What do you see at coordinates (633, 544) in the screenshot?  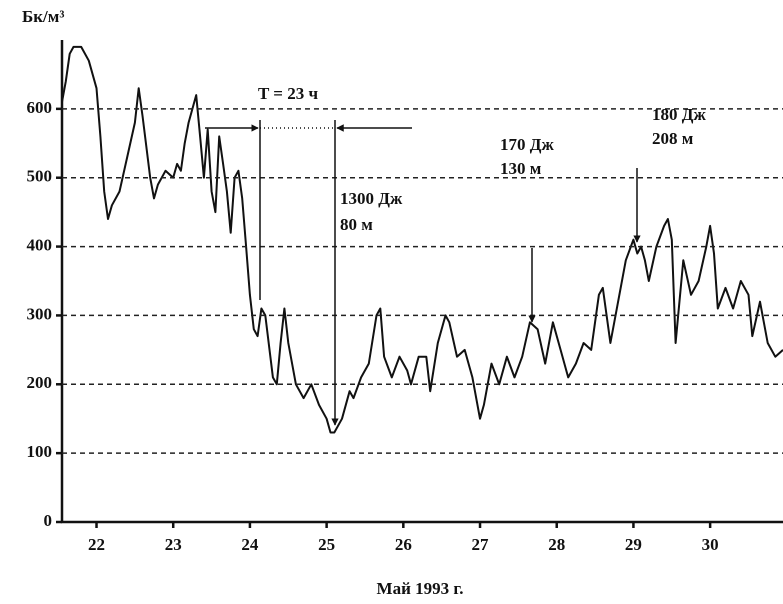 I see `x-tick-label: 29` at bounding box center [633, 544].